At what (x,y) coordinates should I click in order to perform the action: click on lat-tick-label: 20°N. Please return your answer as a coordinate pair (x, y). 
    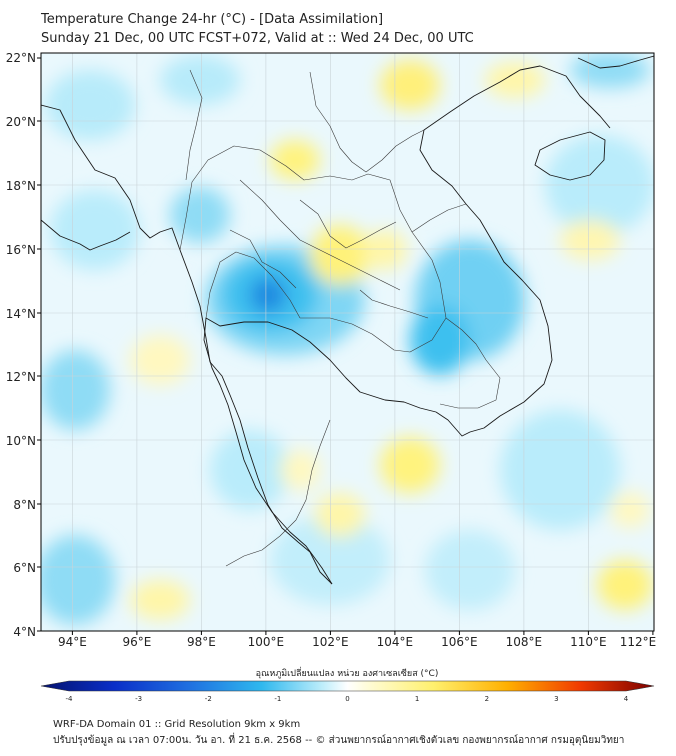
    Looking at the image, I should click on (21, 122).